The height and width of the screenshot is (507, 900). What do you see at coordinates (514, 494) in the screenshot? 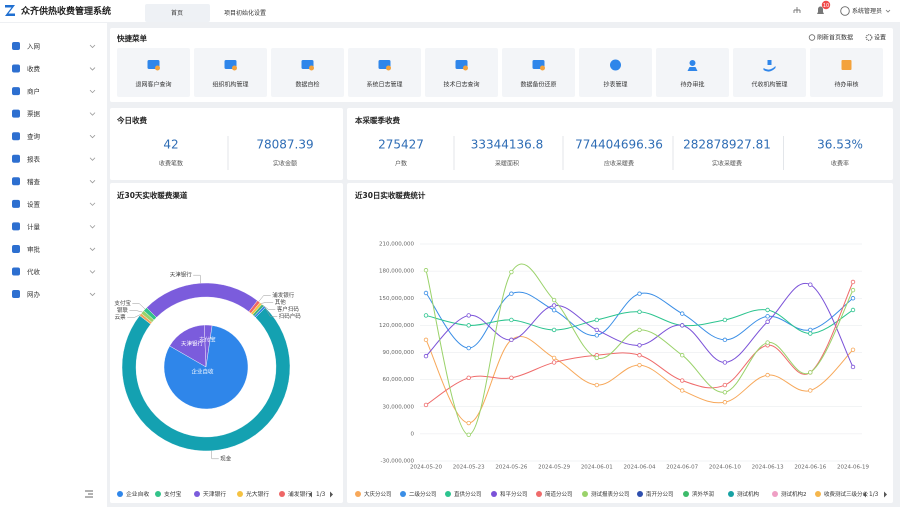
I see `legend-label: 和平分公司` at bounding box center [514, 494].